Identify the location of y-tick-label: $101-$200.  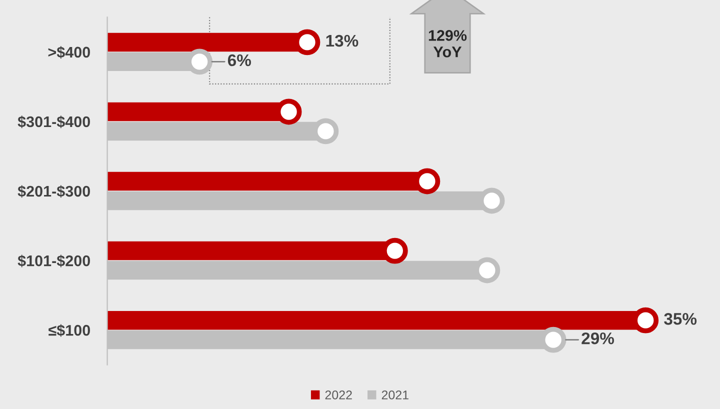
(54, 261).